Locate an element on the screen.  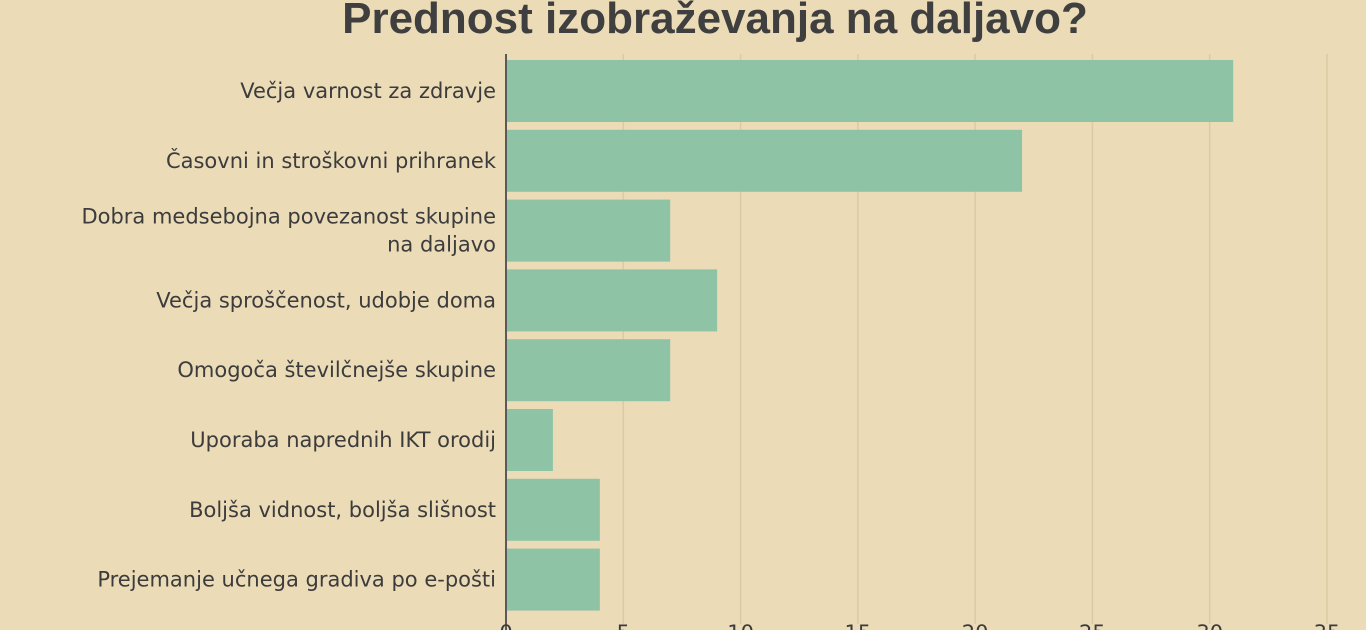
x-tick-label: 15 is located at coordinates (857, 625).